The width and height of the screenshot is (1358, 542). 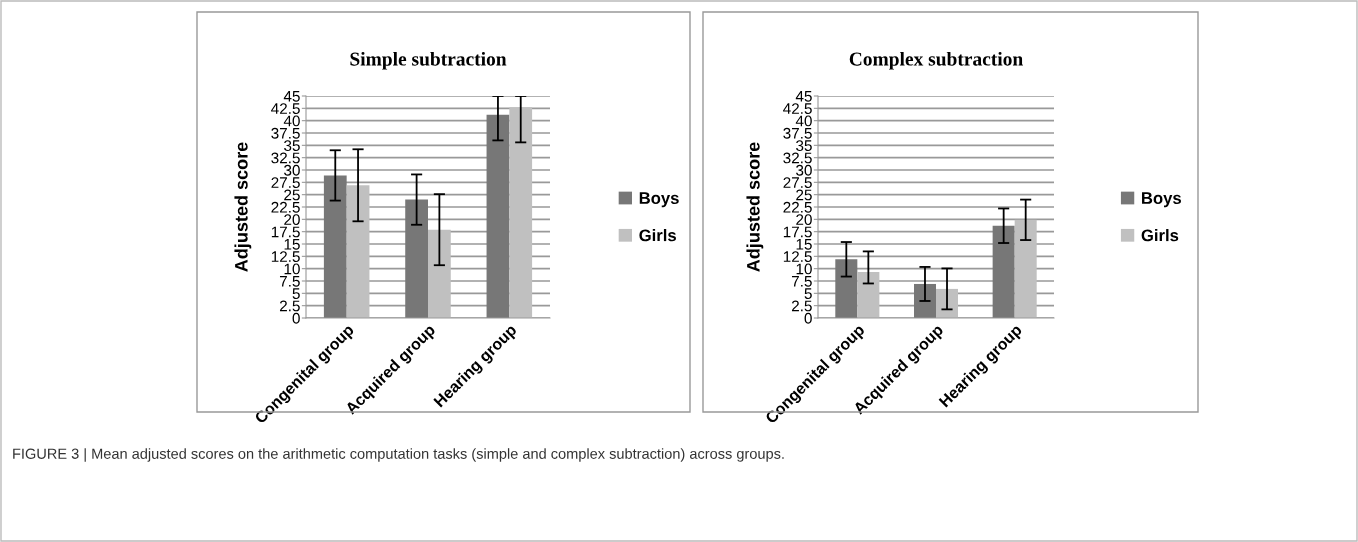 What do you see at coordinates (936, 60) in the screenshot?
I see `chart-title: Complex subtraction` at bounding box center [936, 60].